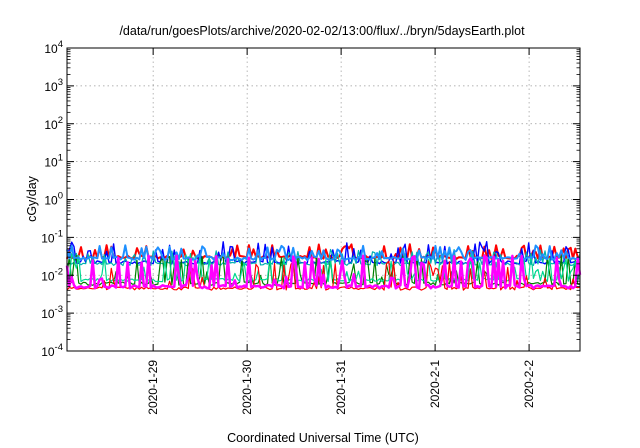 The image size is (640, 448). What do you see at coordinates (53, 123) in the screenshot?
I see `y-tick-label: 10²` at bounding box center [53, 123].